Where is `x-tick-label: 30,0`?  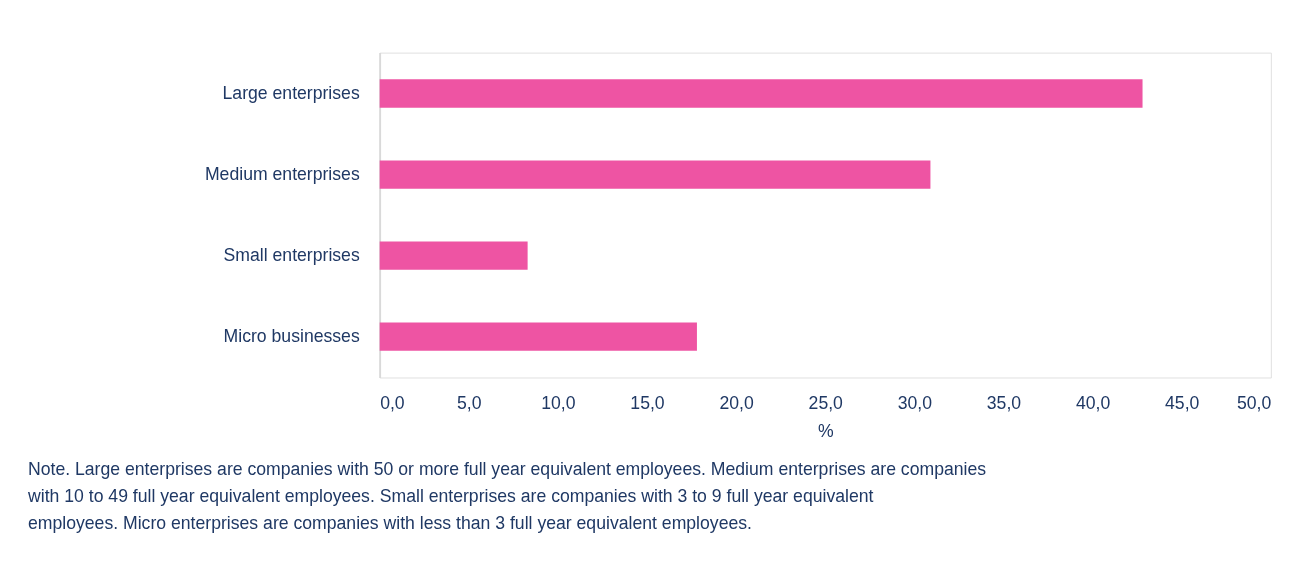
x-tick-label: 30,0 is located at coordinates (915, 402).